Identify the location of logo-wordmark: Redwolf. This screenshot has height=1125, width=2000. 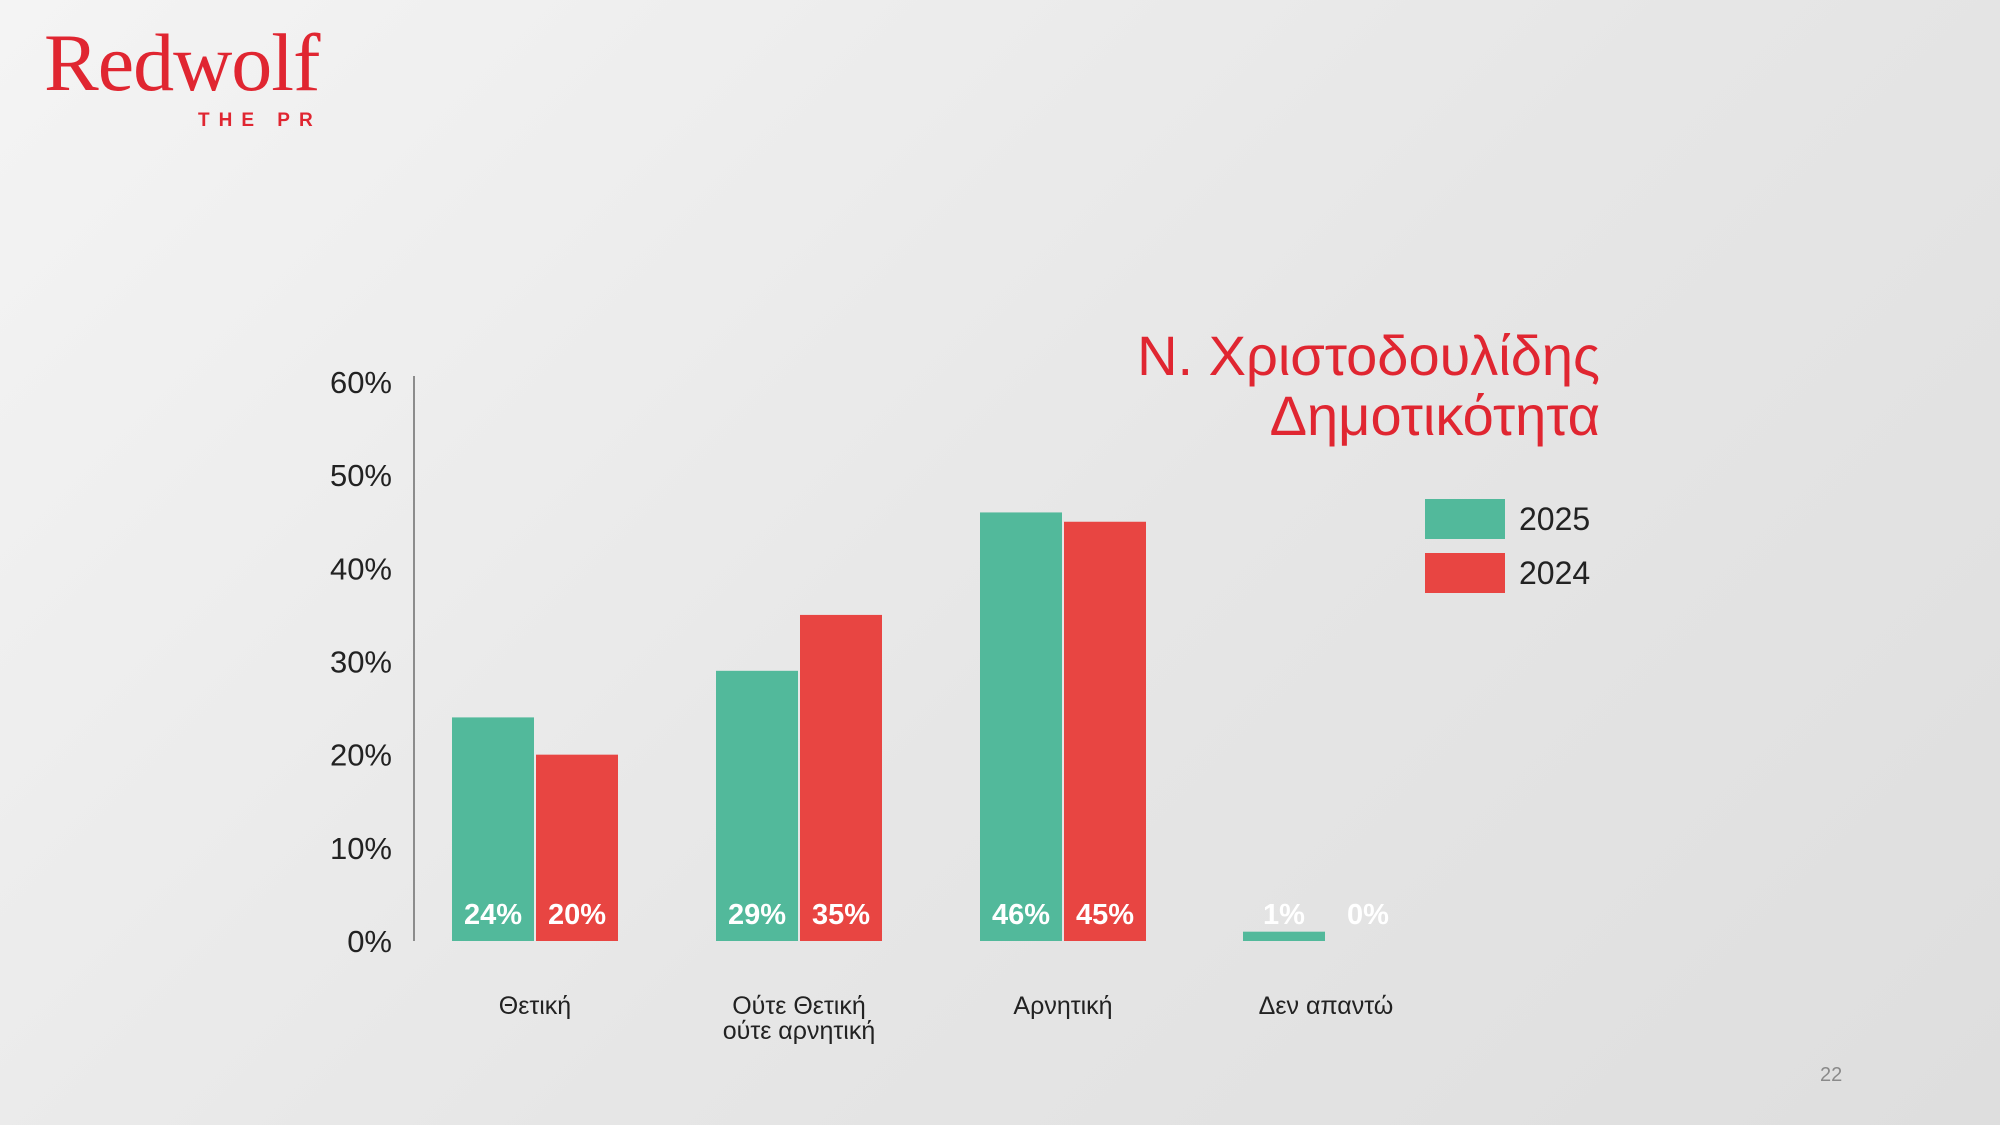
(182, 62).